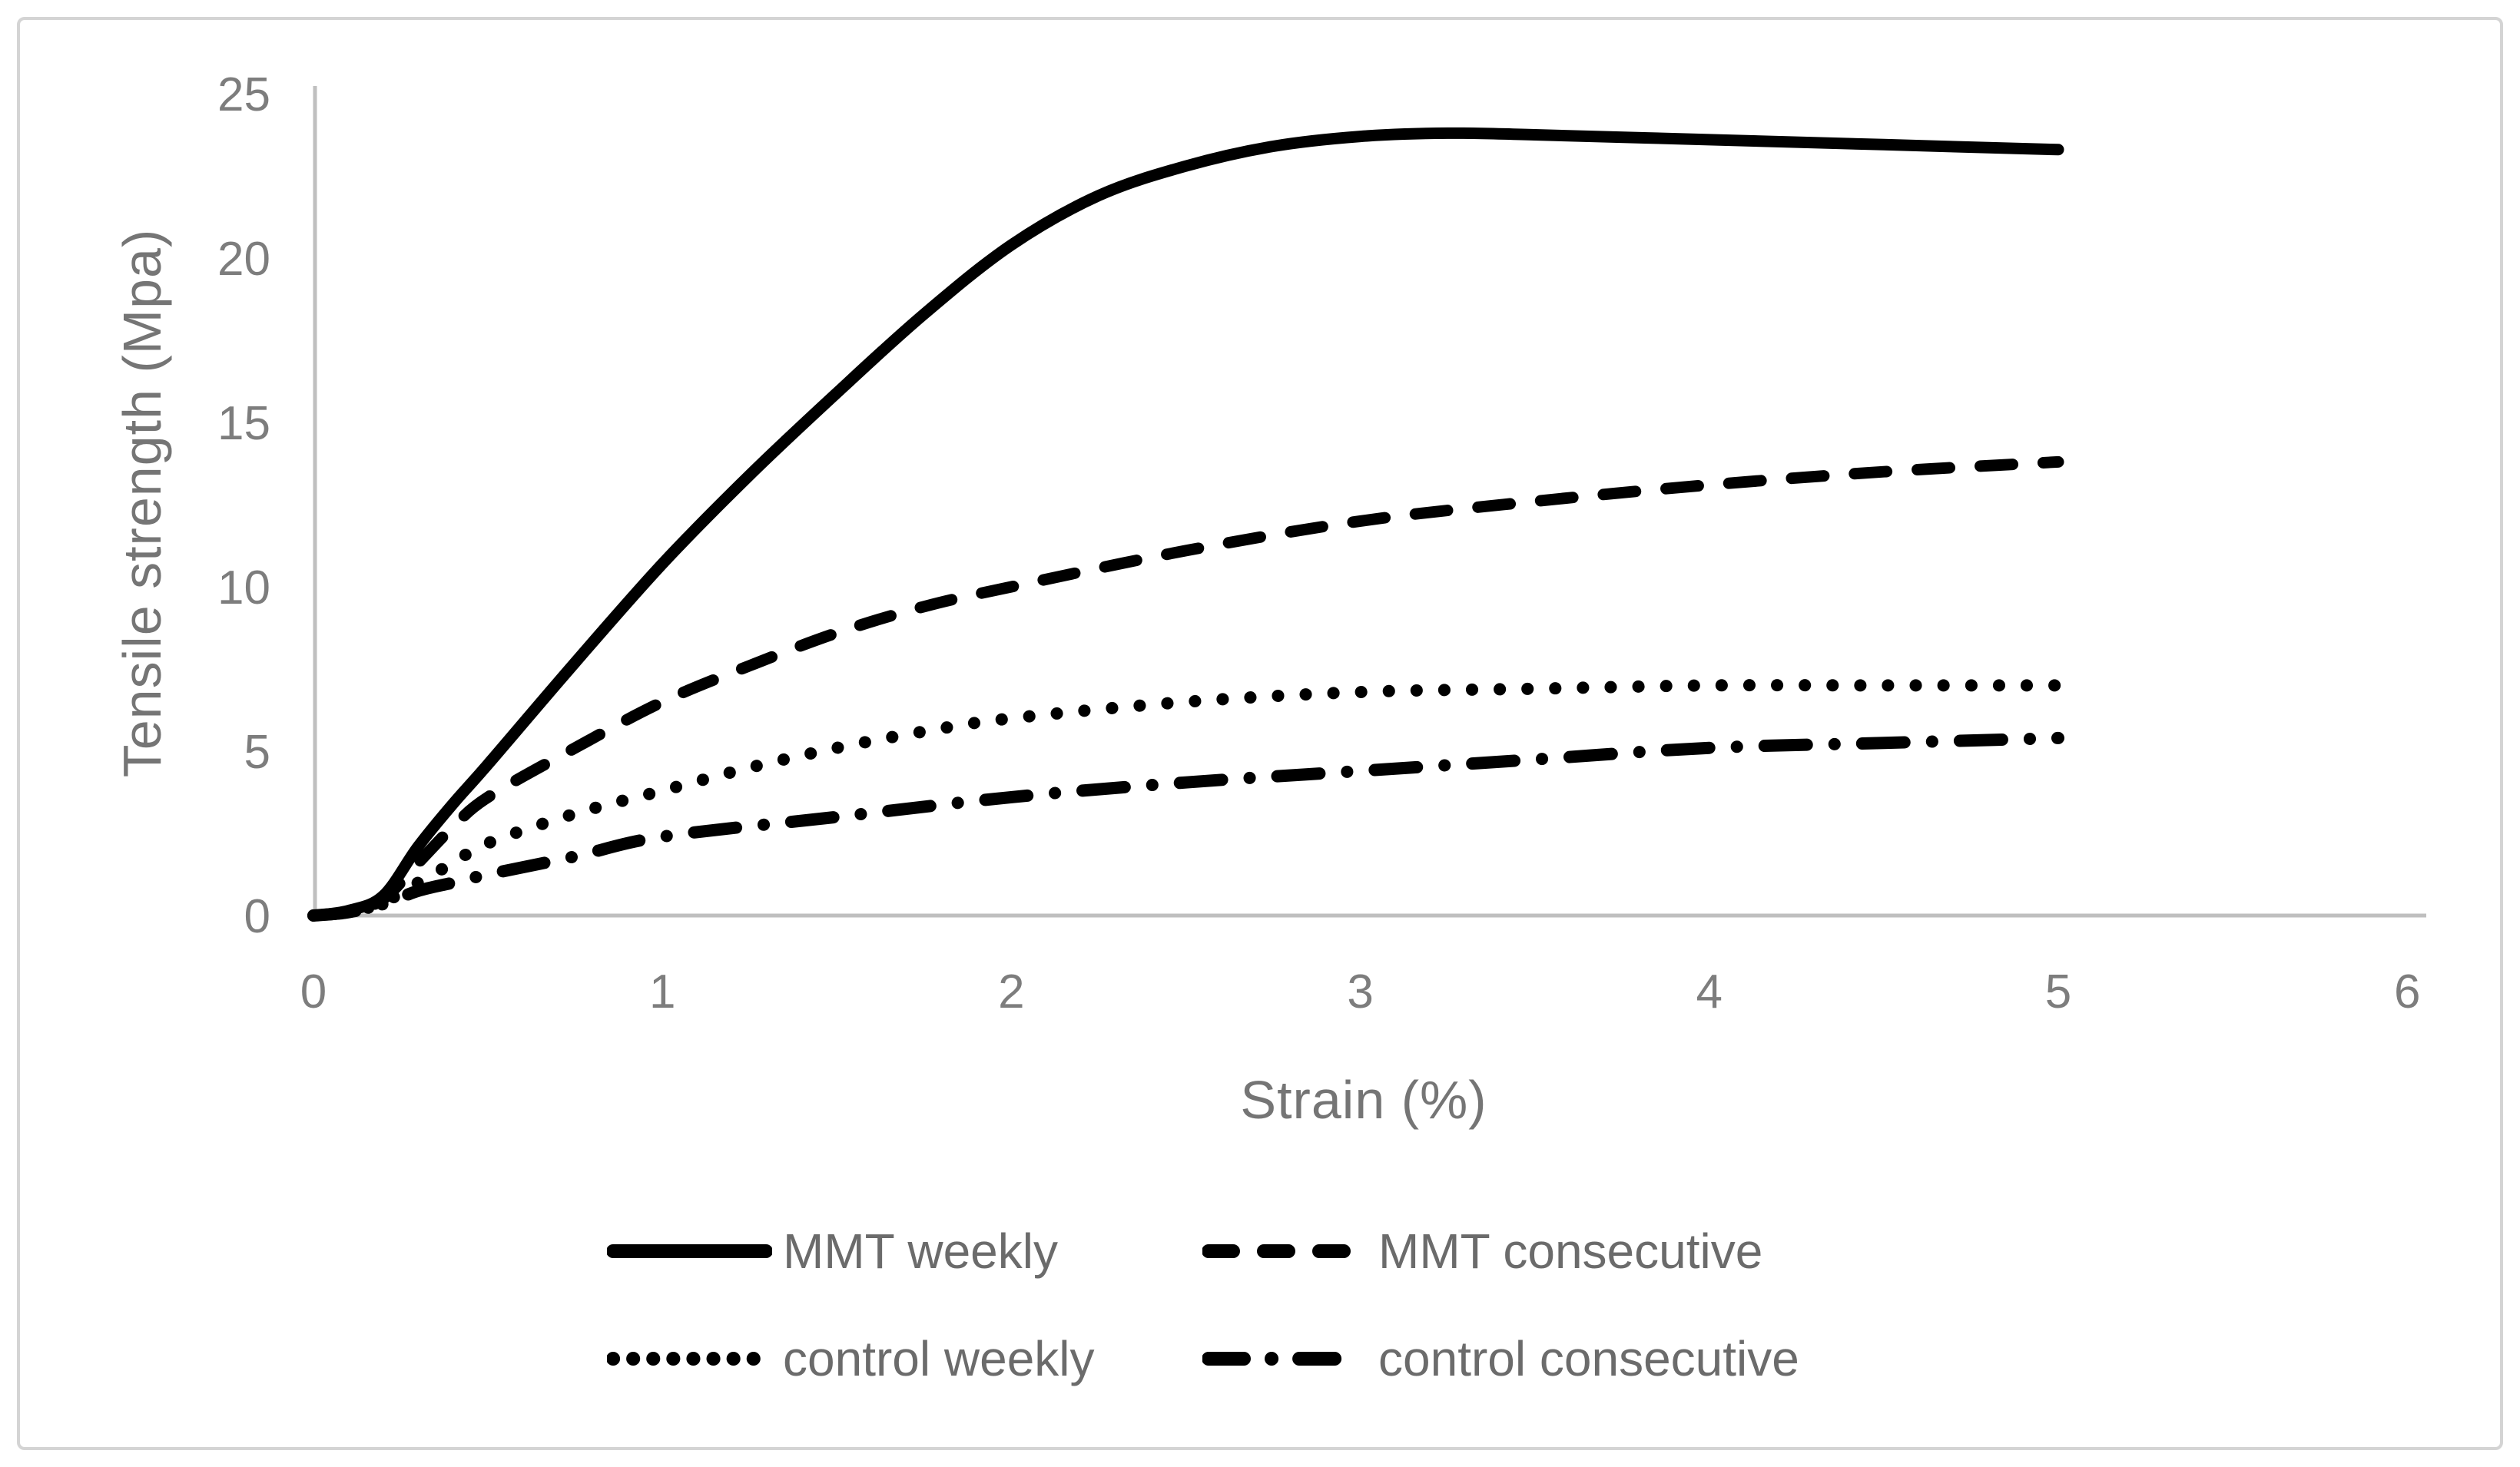 The width and height of the screenshot is (2520, 1467). Describe the element at coordinates (244, 587) in the screenshot. I see `y-tick-label: 10` at that location.